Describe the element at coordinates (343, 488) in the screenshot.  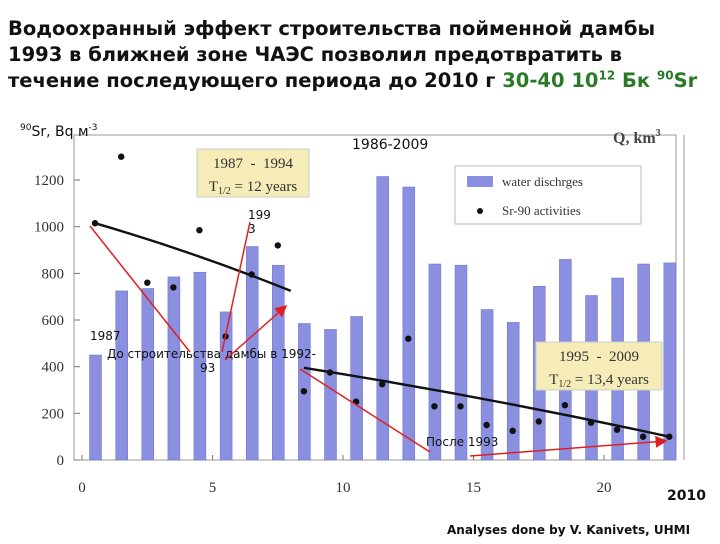
I see `x-tick-label-10: 10` at that location.